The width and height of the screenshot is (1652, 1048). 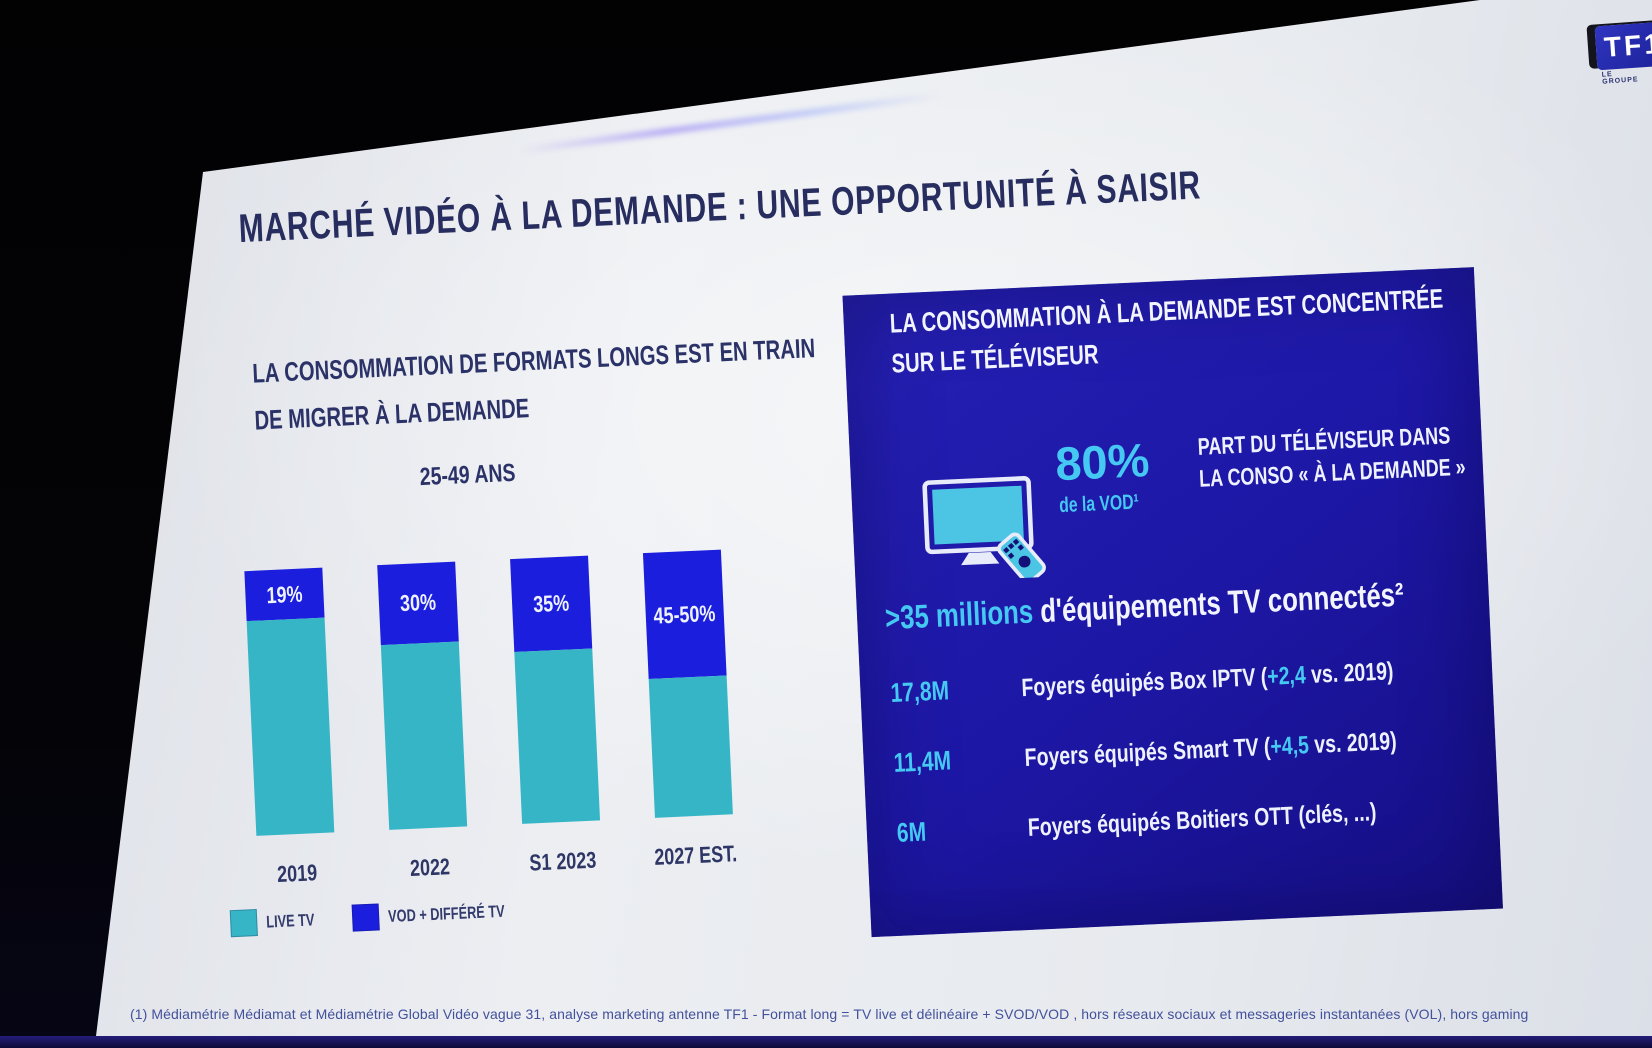 I want to click on vod-segment: 19%, so click(x=284, y=594).